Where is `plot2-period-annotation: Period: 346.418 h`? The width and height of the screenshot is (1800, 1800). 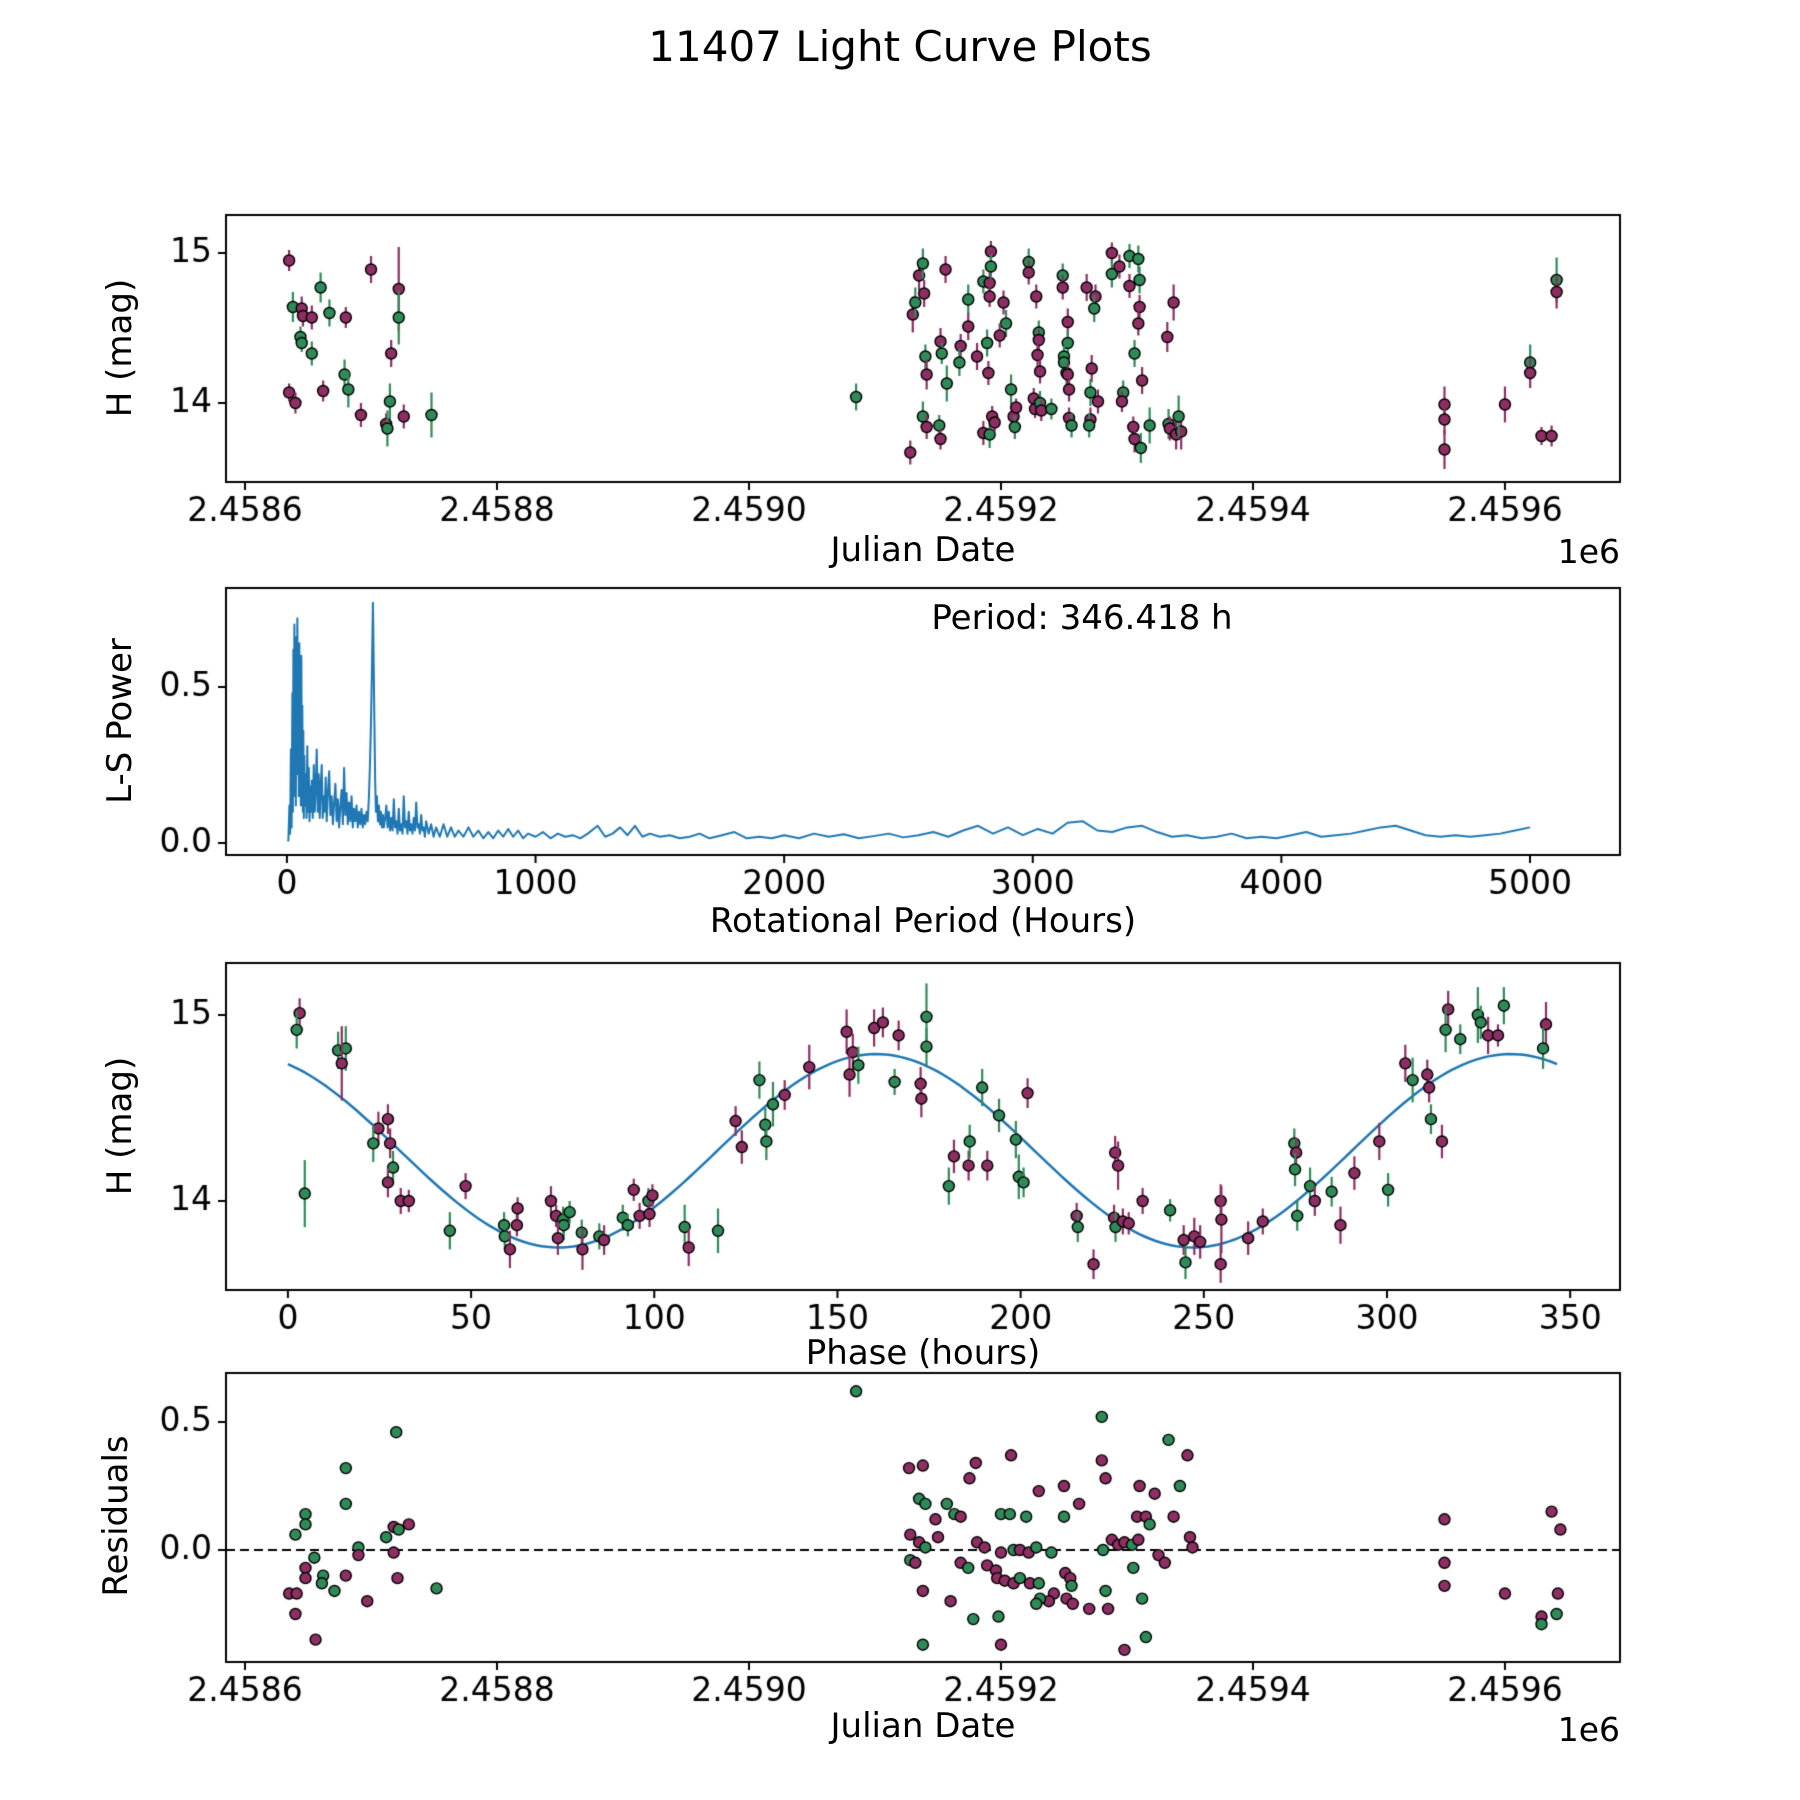 plot2-period-annotation: Period: 346.418 h is located at coordinates (1082, 618).